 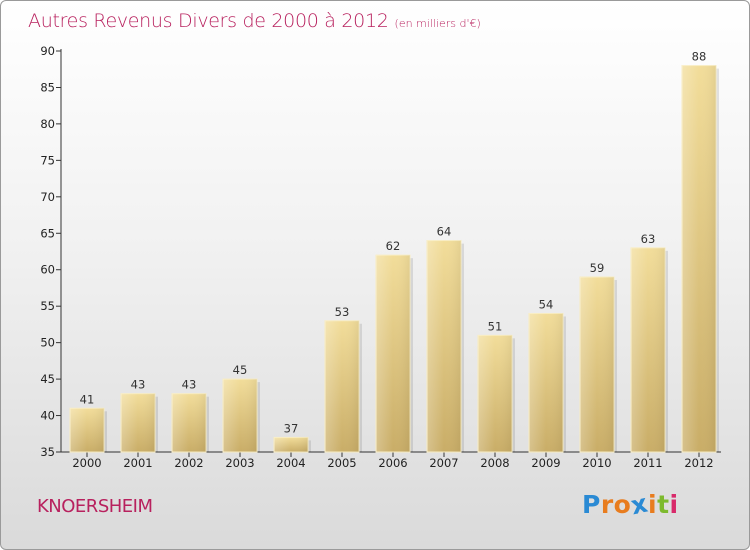 I want to click on x-tick-label: 2001, so click(x=137, y=463).